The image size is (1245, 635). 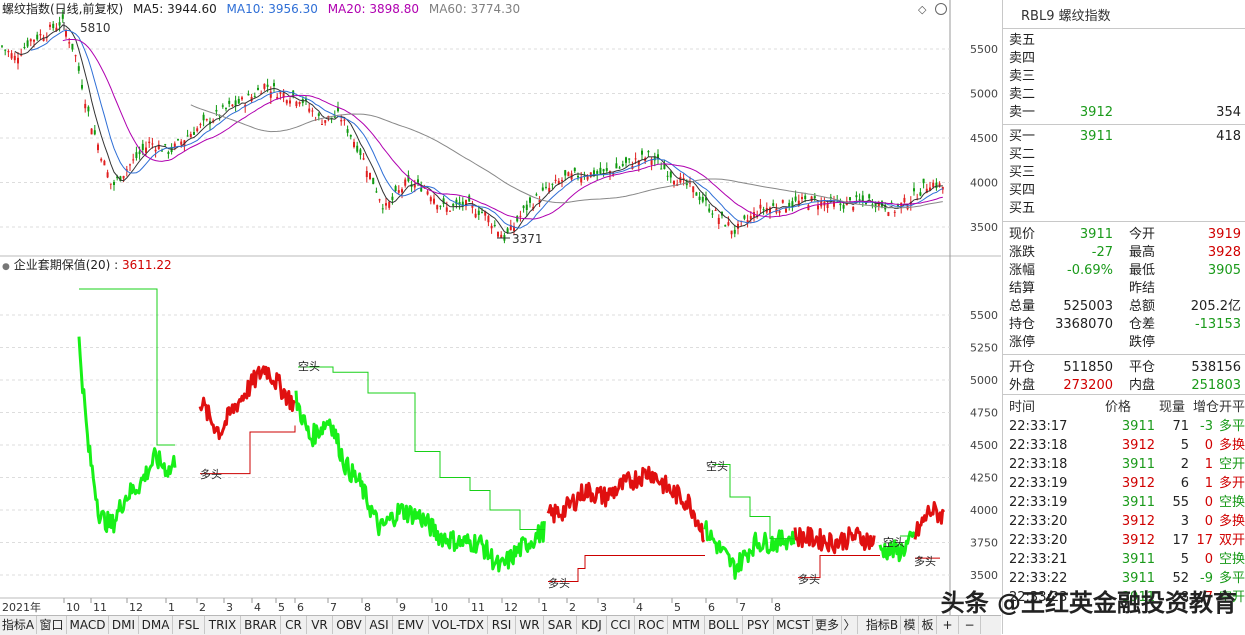 What do you see at coordinates (458, 625) in the screenshot?
I see `tab-13: VOL-TDX` at bounding box center [458, 625].